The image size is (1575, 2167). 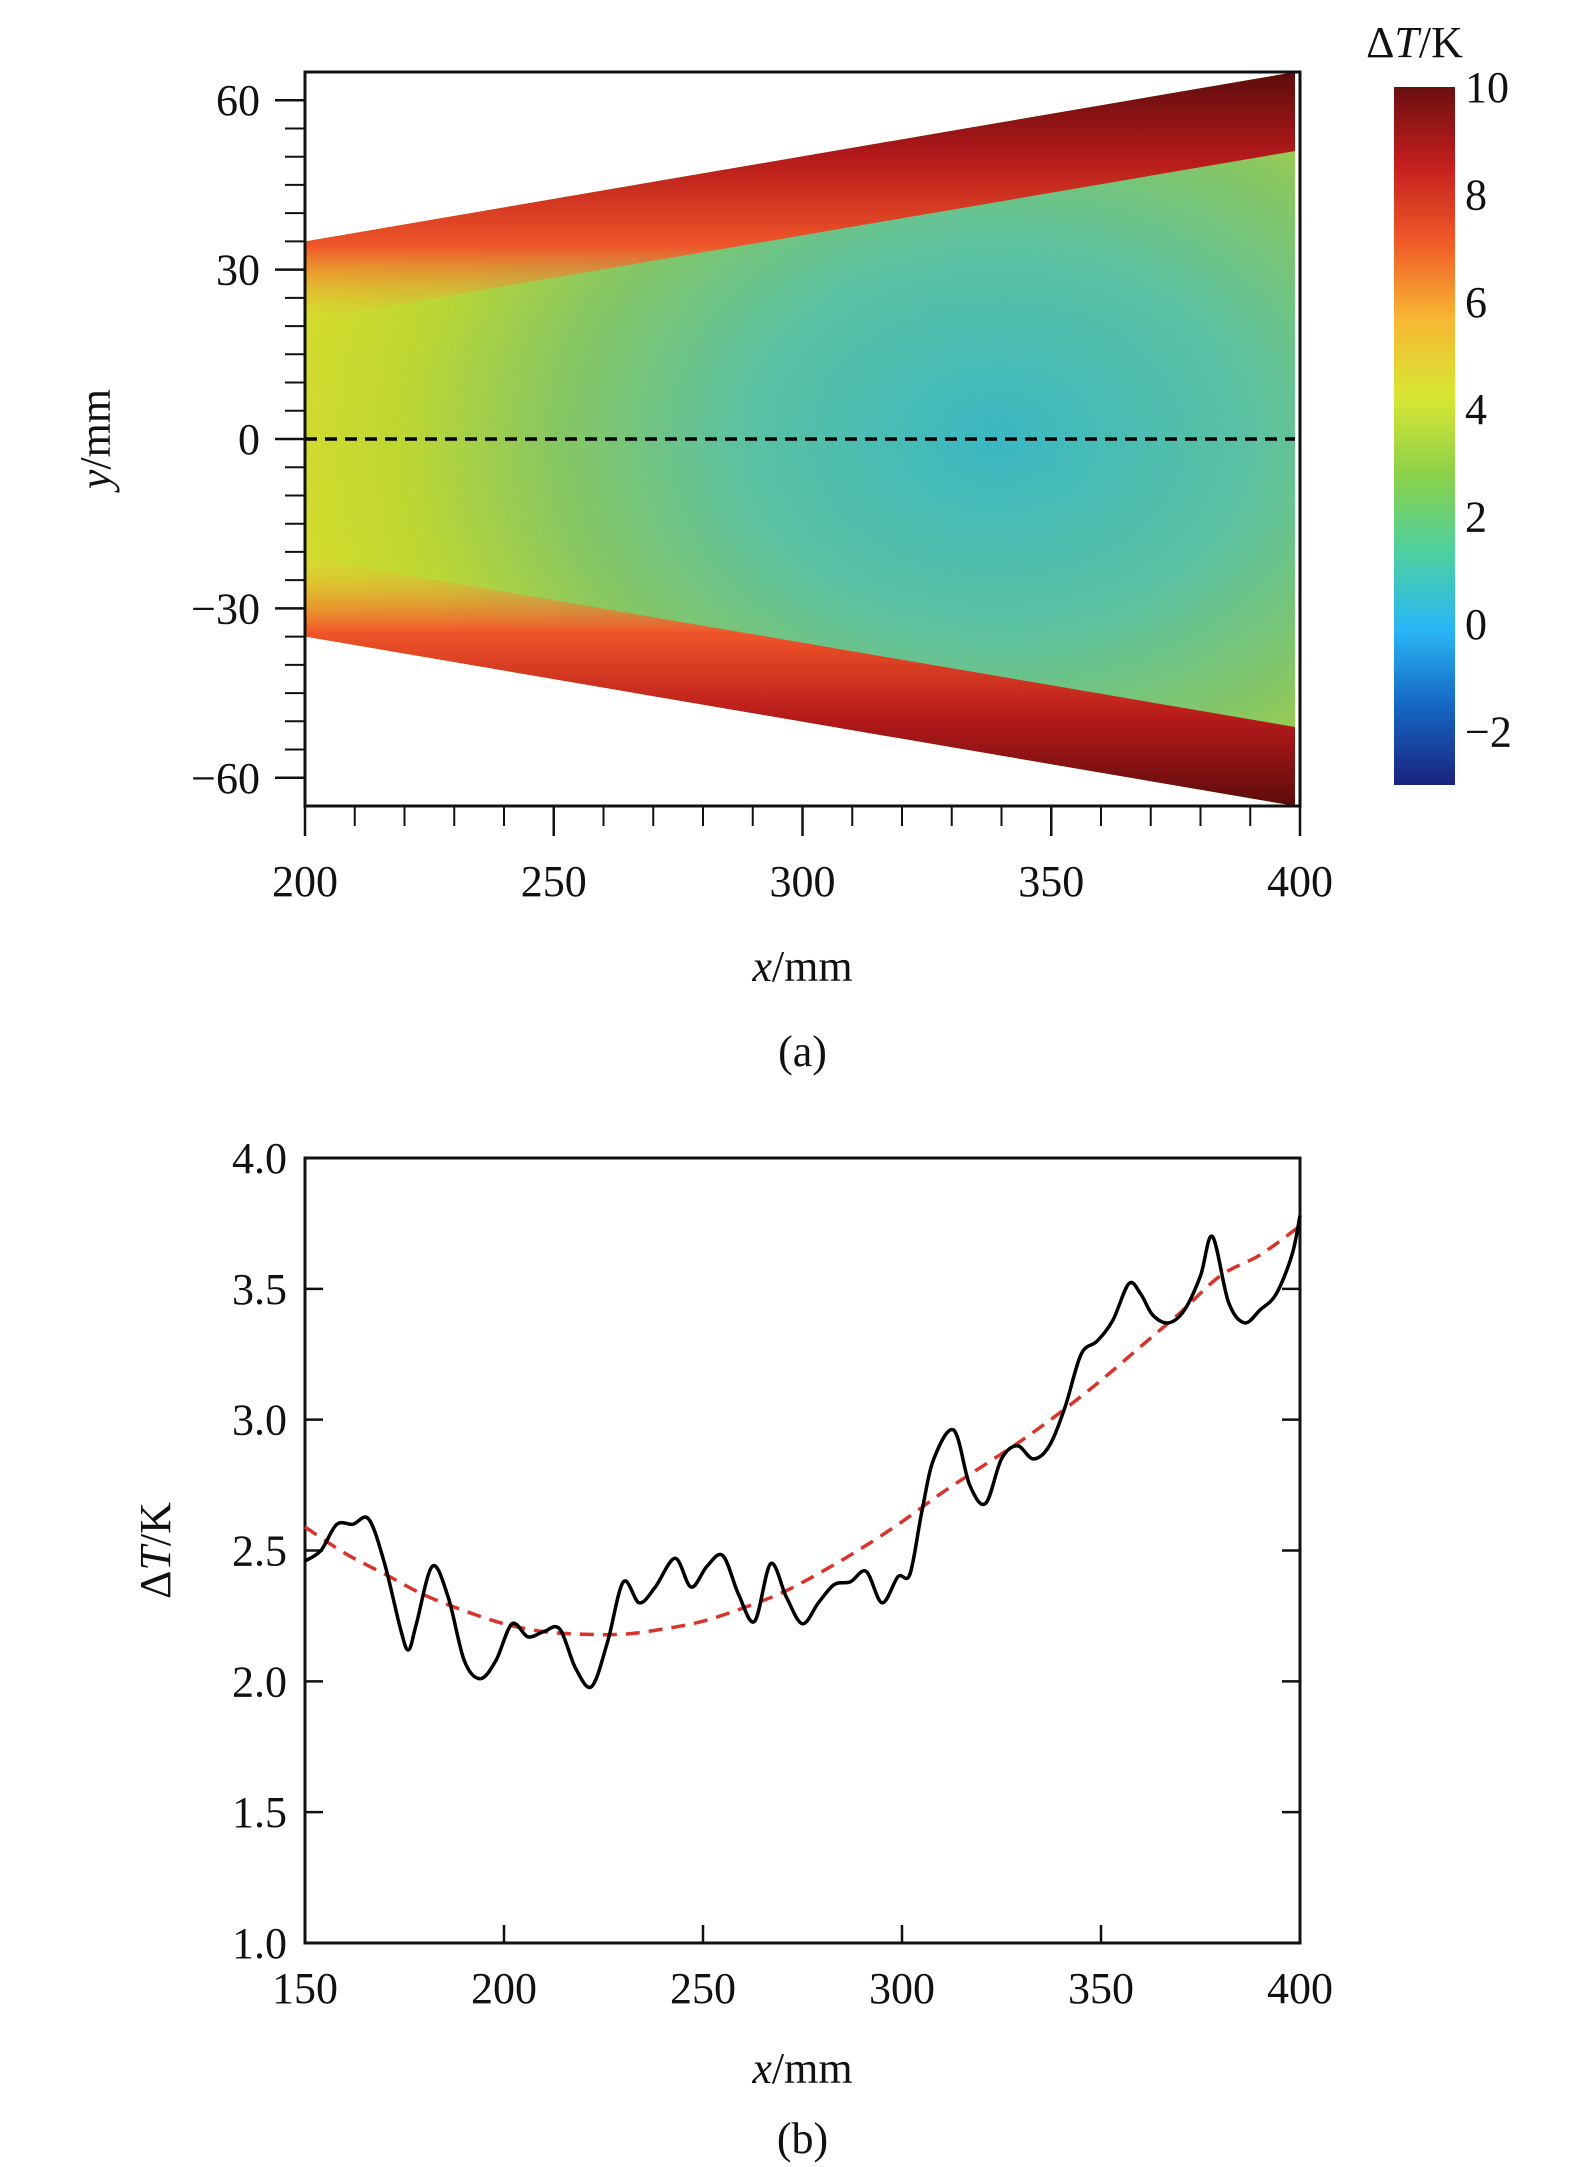 What do you see at coordinates (259, 1812) in the screenshot?
I see `panel-b-y-tick-label: 1.5` at bounding box center [259, 1812].